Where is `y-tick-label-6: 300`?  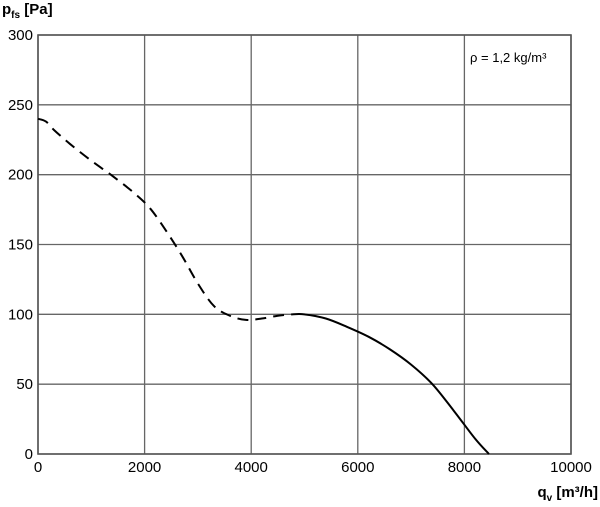
y-tick-label-6: 300 is located at coordinates (20, 35).